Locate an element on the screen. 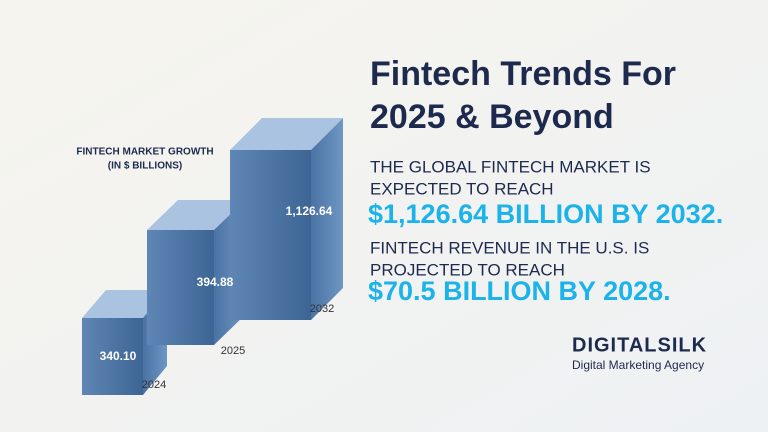 The width and height of the screenshot is (768, 432). bar-value: 1,126.64 is located at coordinates (309, 211).